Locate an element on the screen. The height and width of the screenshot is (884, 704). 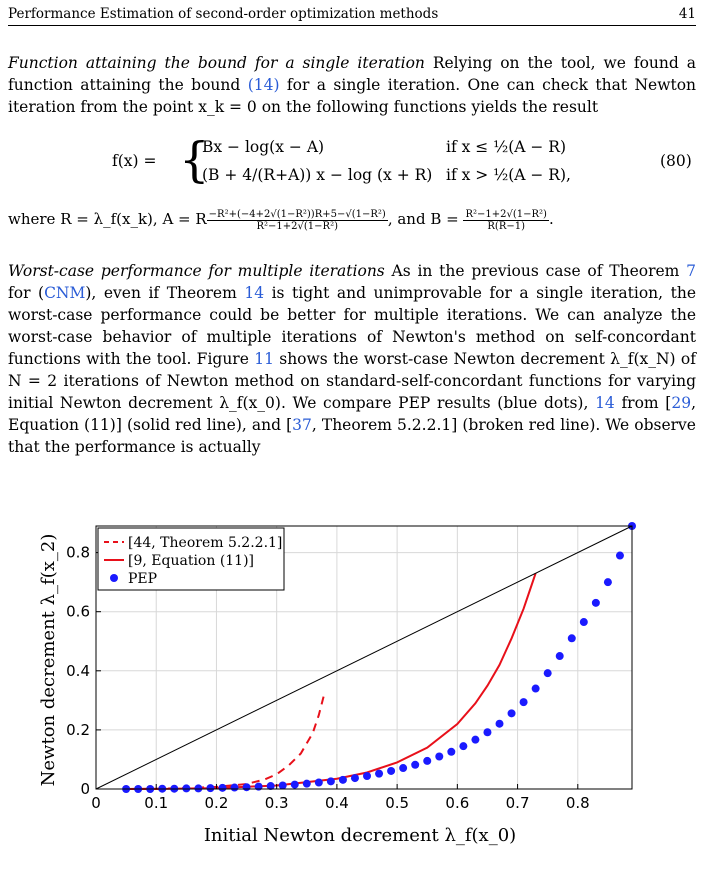
x-tick-label: 0.2 is located at coordinates (217, 803).